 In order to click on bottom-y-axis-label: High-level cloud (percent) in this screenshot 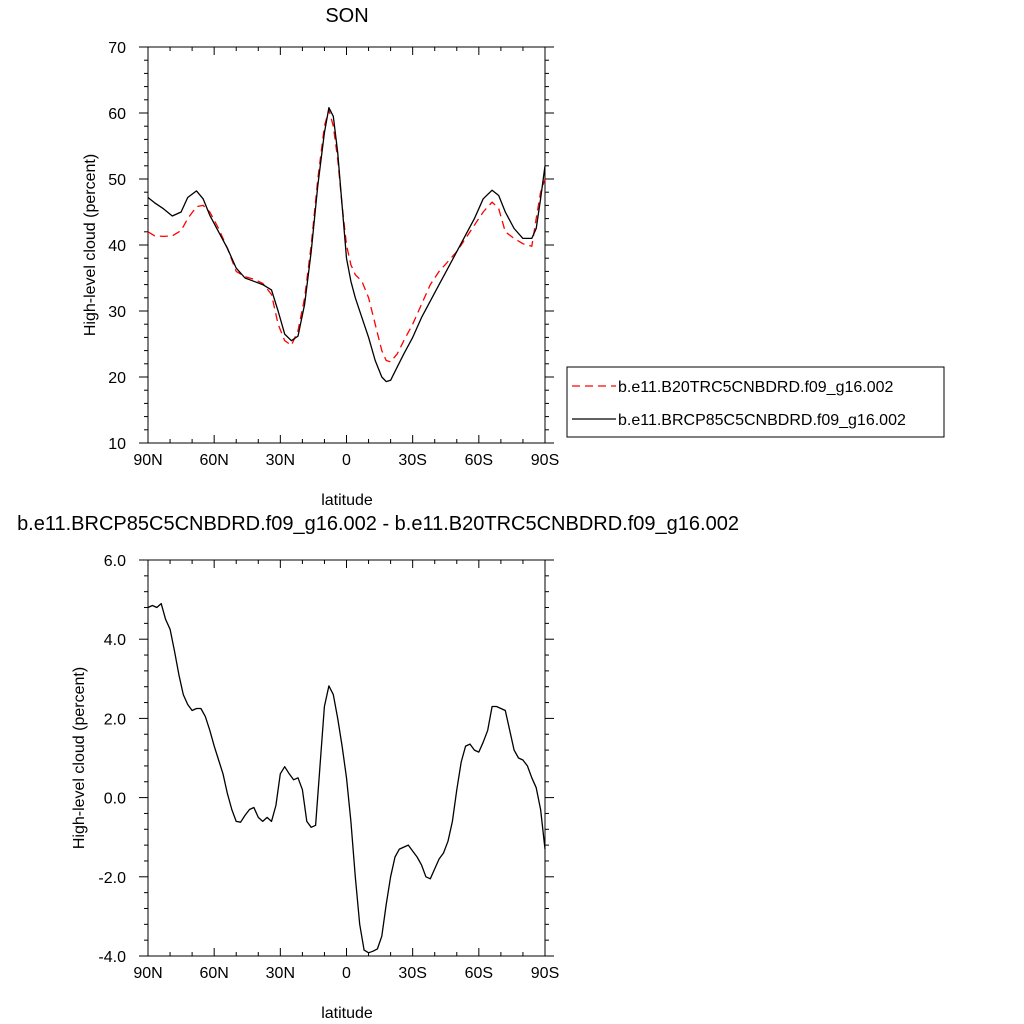, I will do `click(79, 758)`.